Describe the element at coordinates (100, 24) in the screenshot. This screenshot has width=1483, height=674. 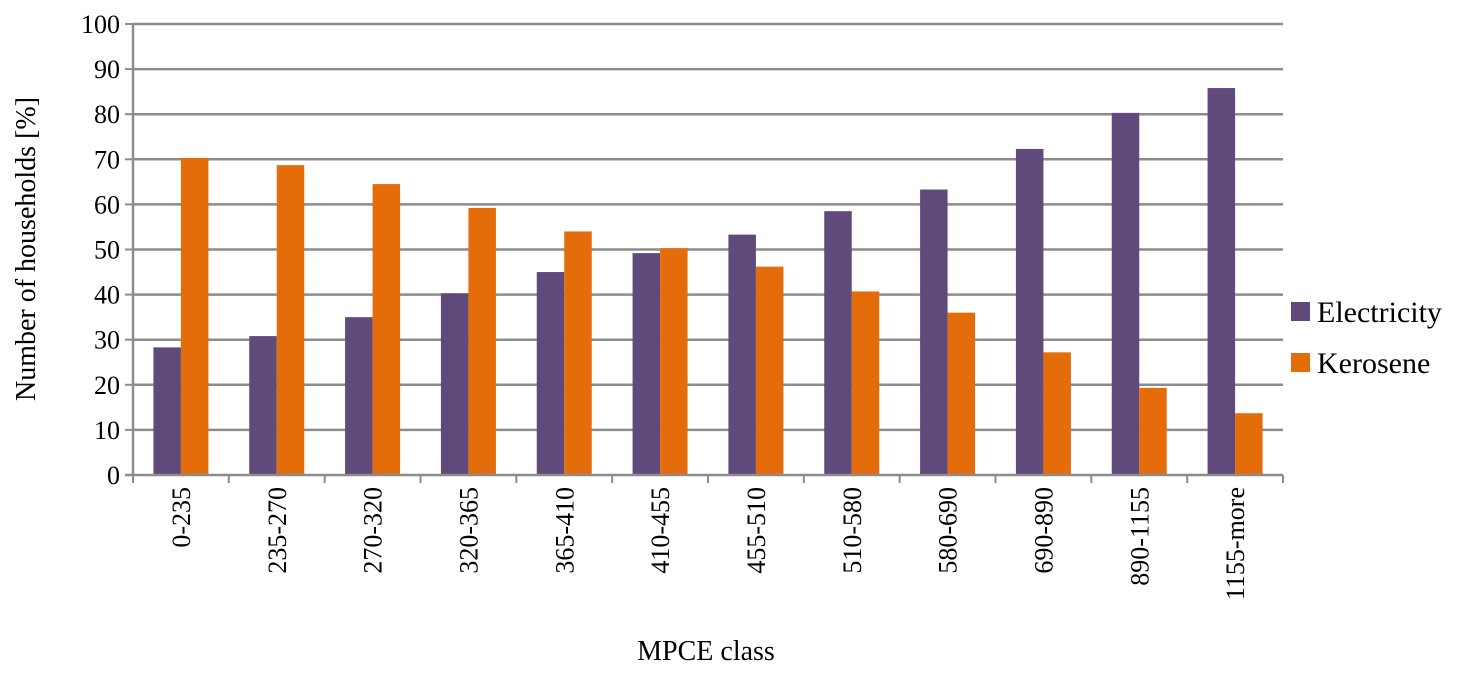
I see `y-tick-label: 100` at that location.